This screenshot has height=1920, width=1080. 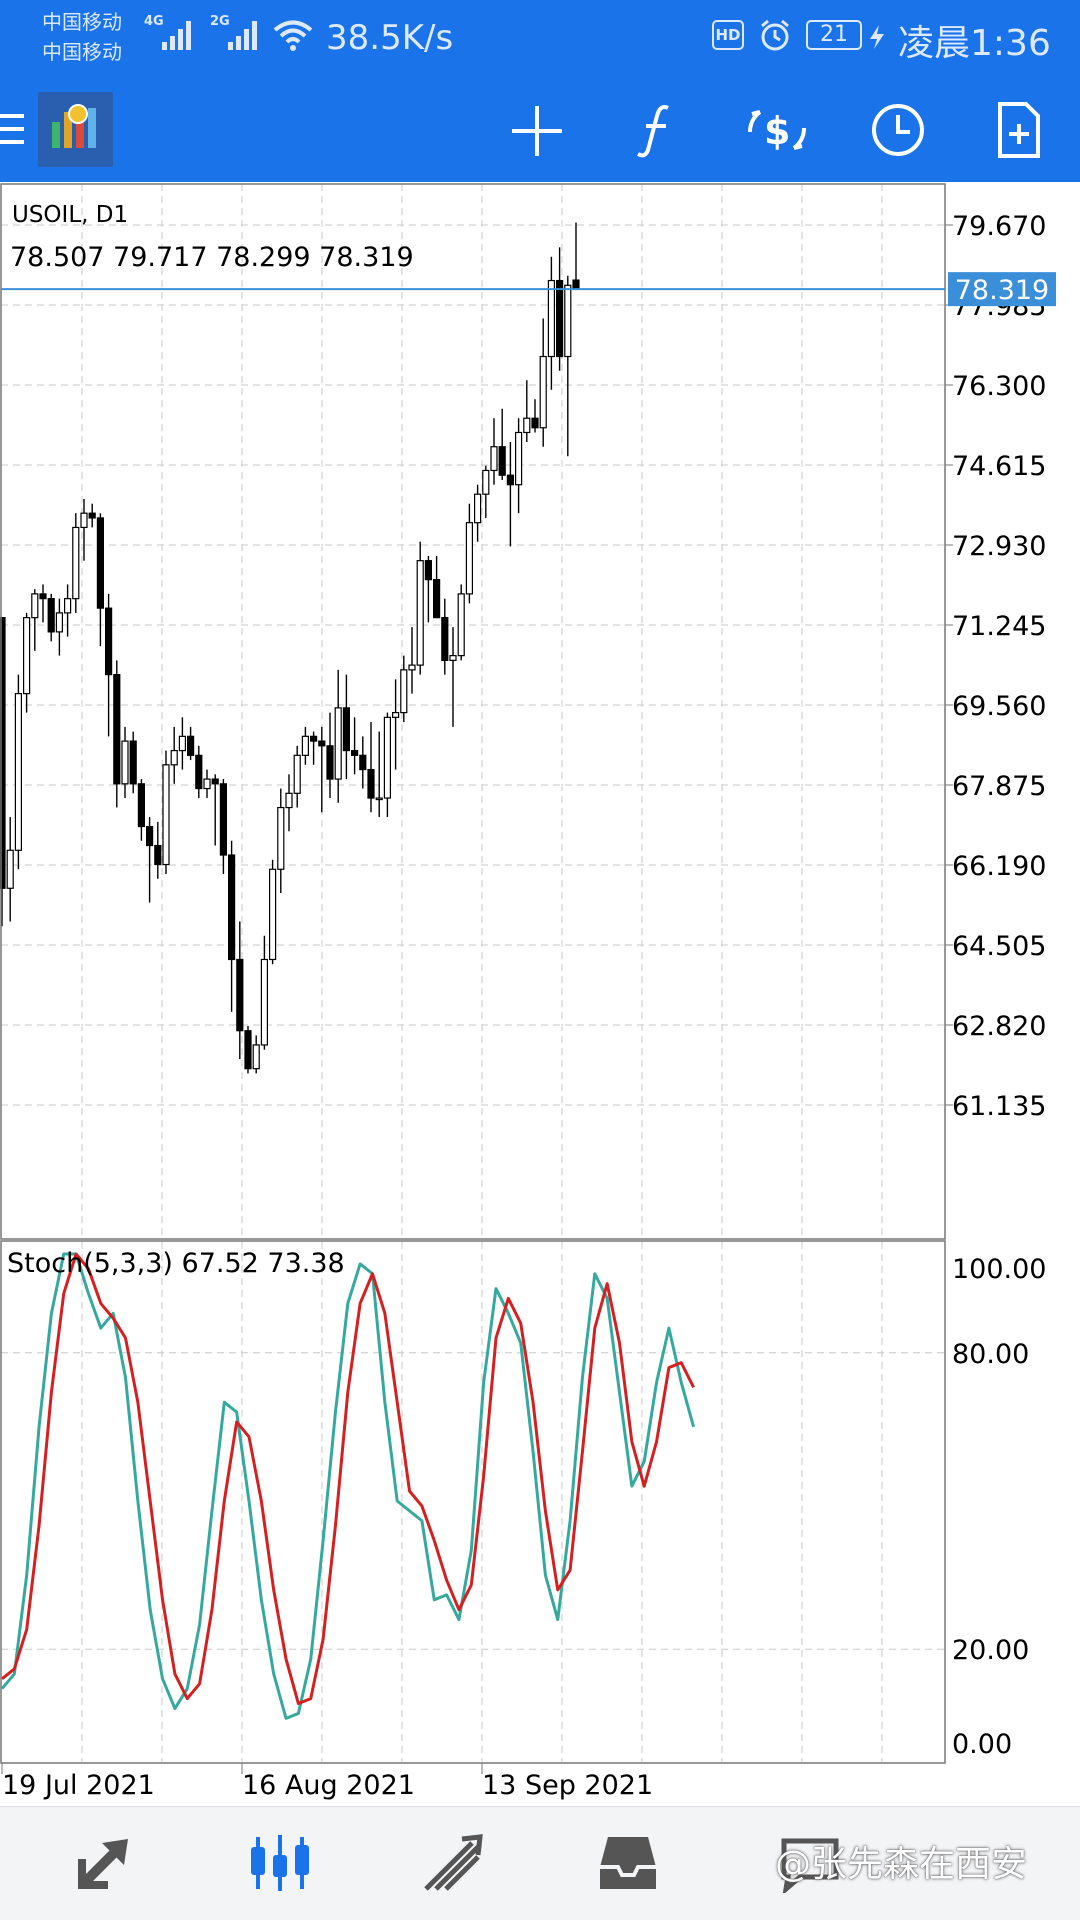 I want to click on price-tick-label: 76.300, so click(x=999, y=386).